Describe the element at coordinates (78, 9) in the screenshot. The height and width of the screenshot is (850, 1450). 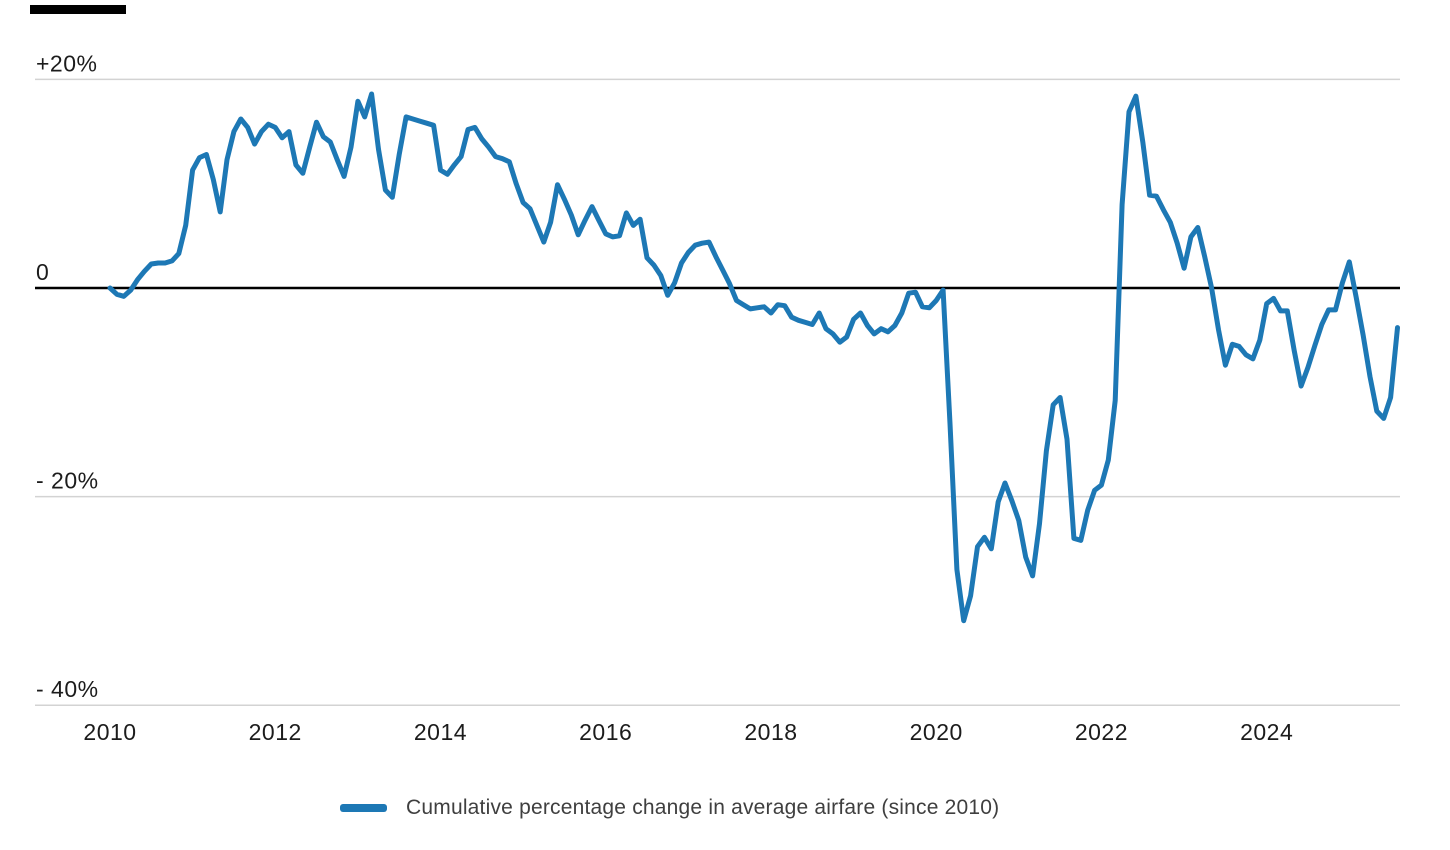
I see `brand-bar` at that location.